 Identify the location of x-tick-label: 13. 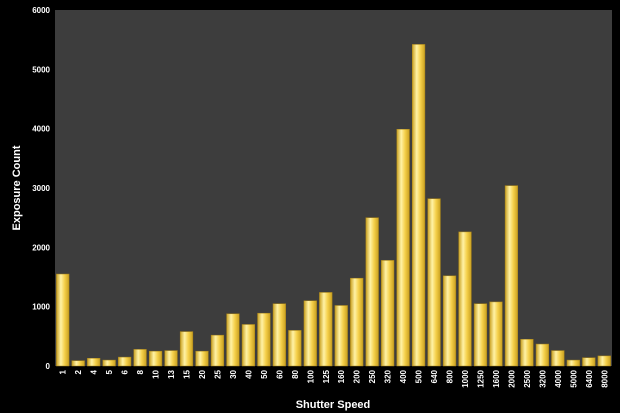
(171, 373).